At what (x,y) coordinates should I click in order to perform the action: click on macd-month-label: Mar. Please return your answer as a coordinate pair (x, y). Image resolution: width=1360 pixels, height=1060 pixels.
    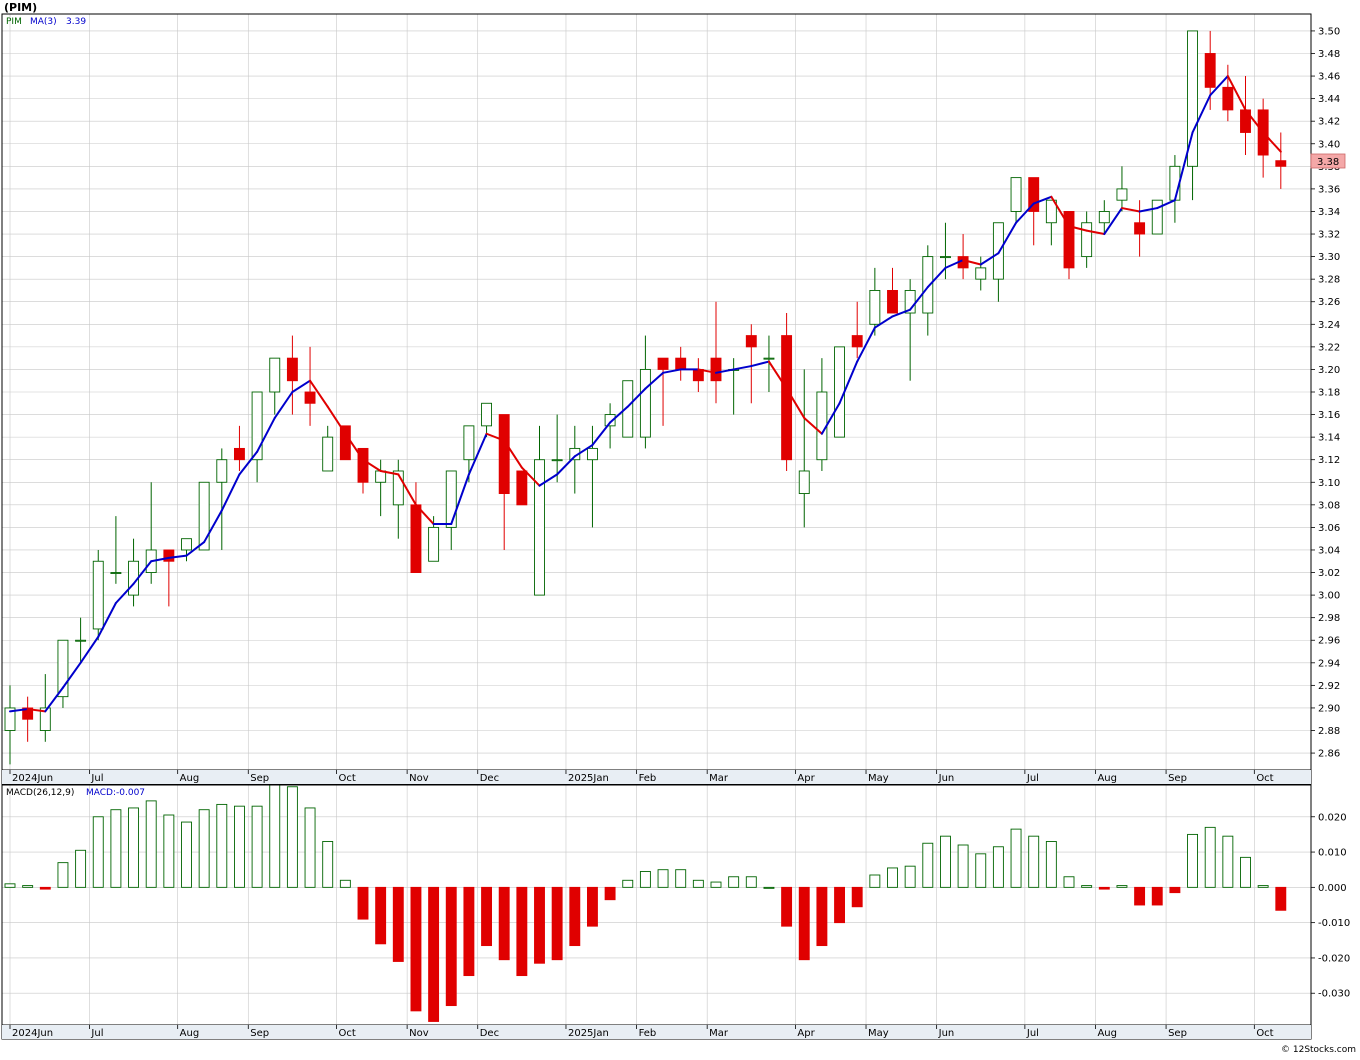
    Looking at the image, I should click on (719, 1033).